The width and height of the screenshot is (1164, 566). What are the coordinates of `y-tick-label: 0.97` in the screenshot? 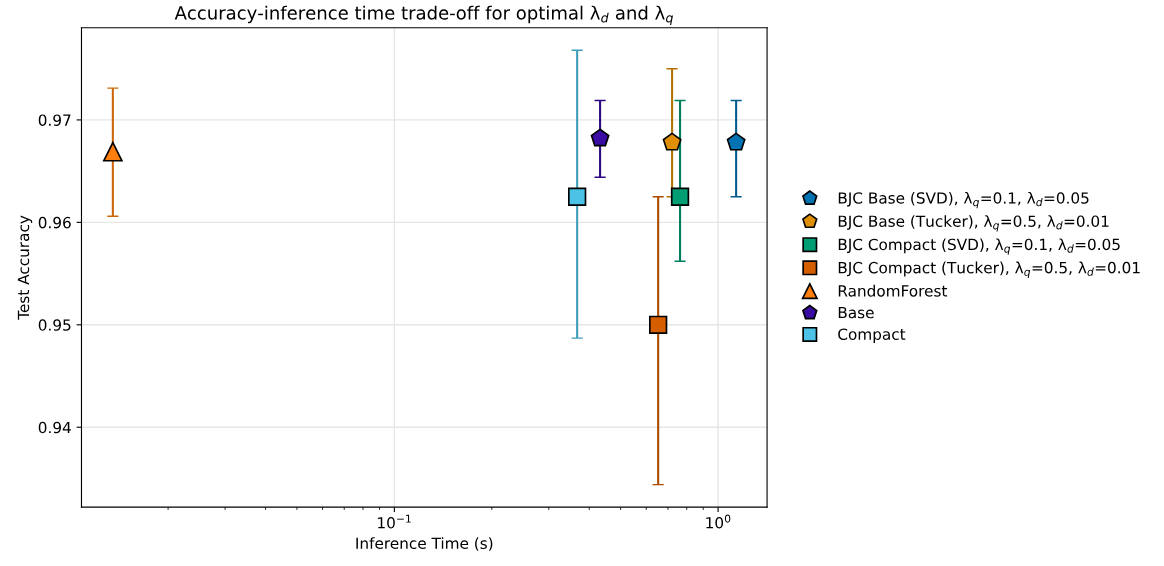 It's located at (54, 120).